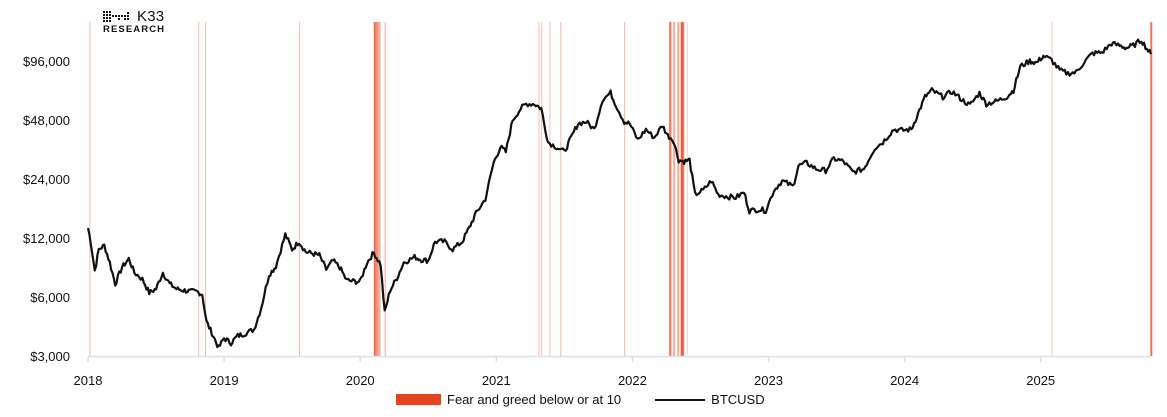  I want to click on chart-legend: Fear and greed below or at 10 BTCUSD, so click(580, 399).